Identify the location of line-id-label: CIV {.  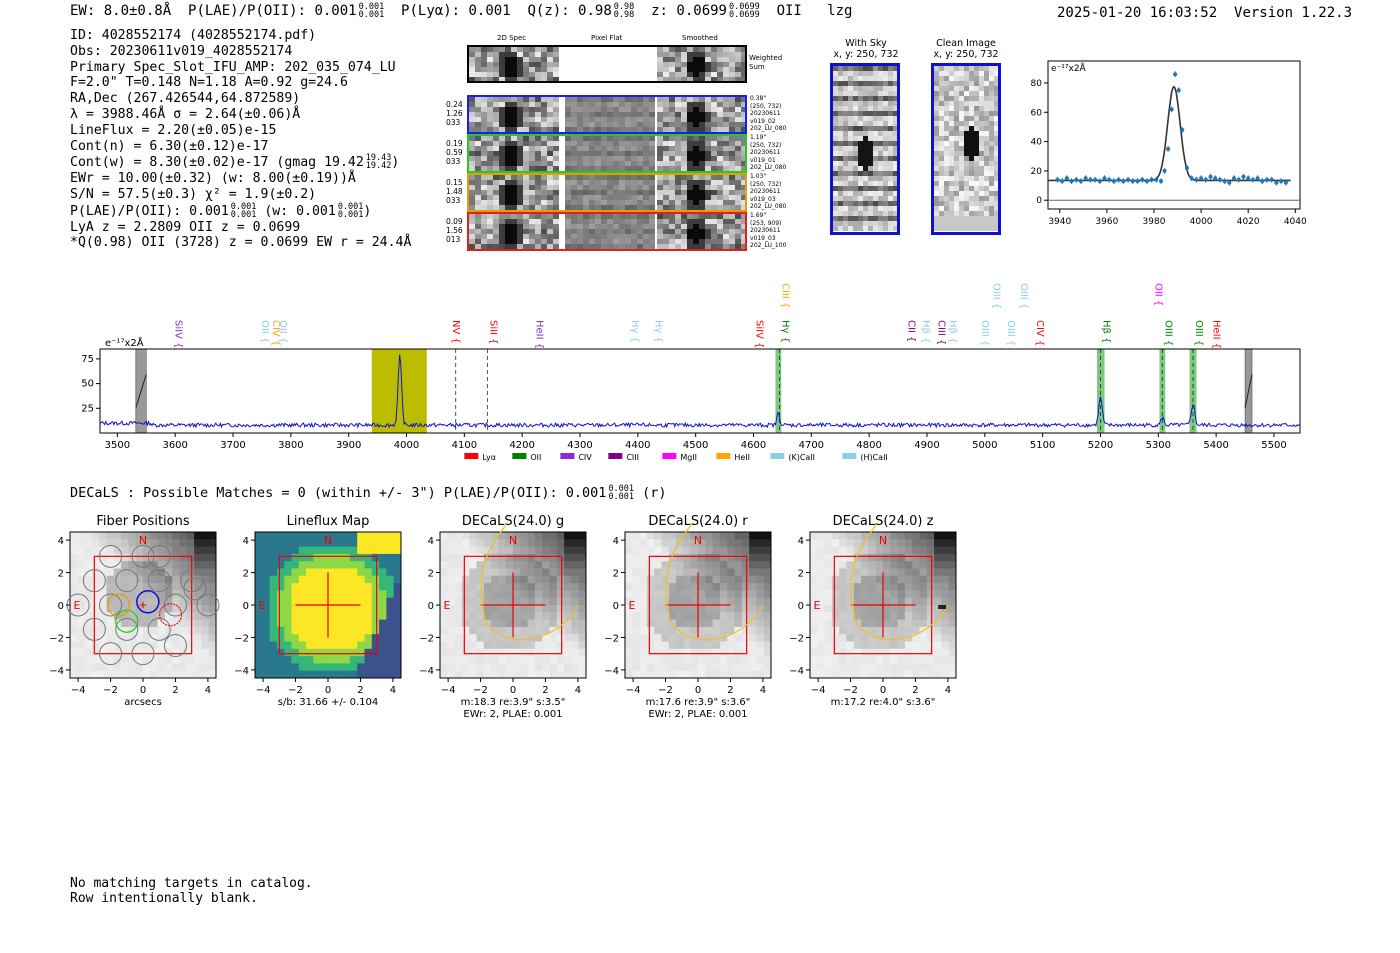
(275, 333).